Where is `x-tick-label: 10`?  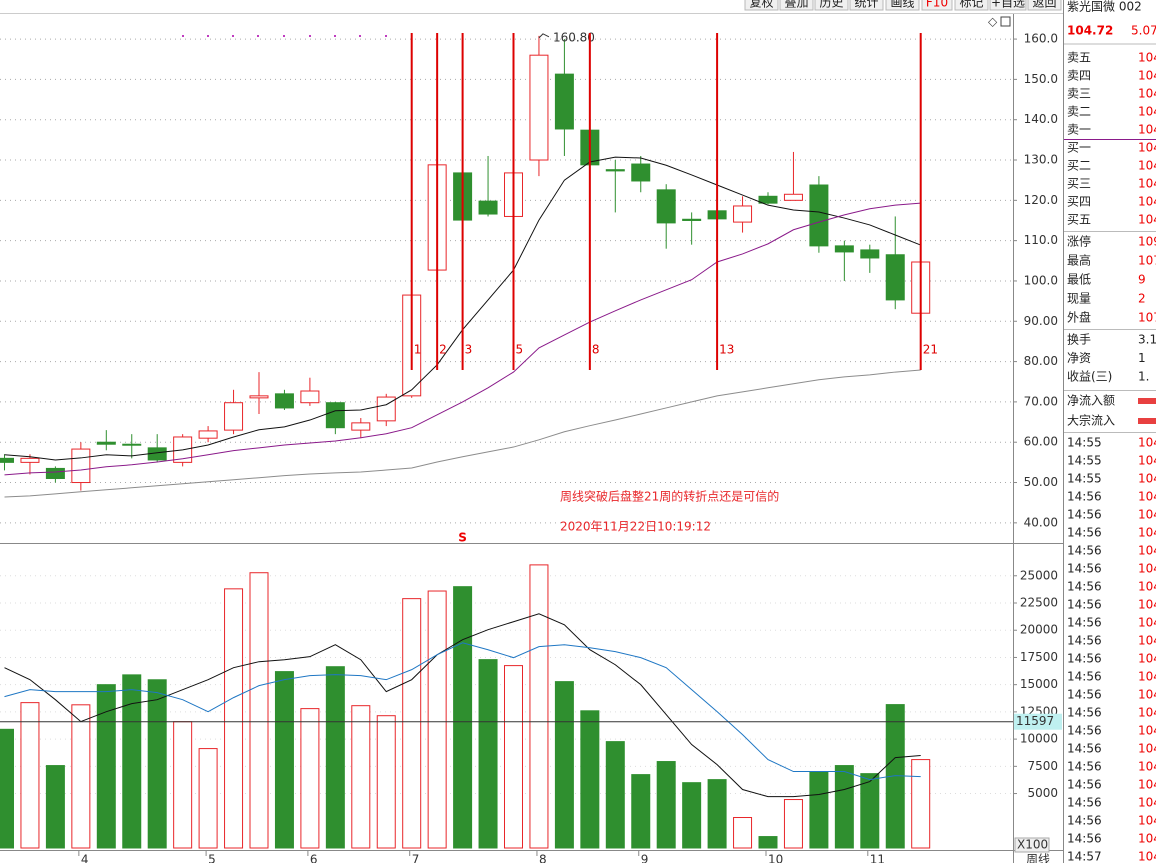
x-tick-label: 10 is located at coordinates (775, 858).